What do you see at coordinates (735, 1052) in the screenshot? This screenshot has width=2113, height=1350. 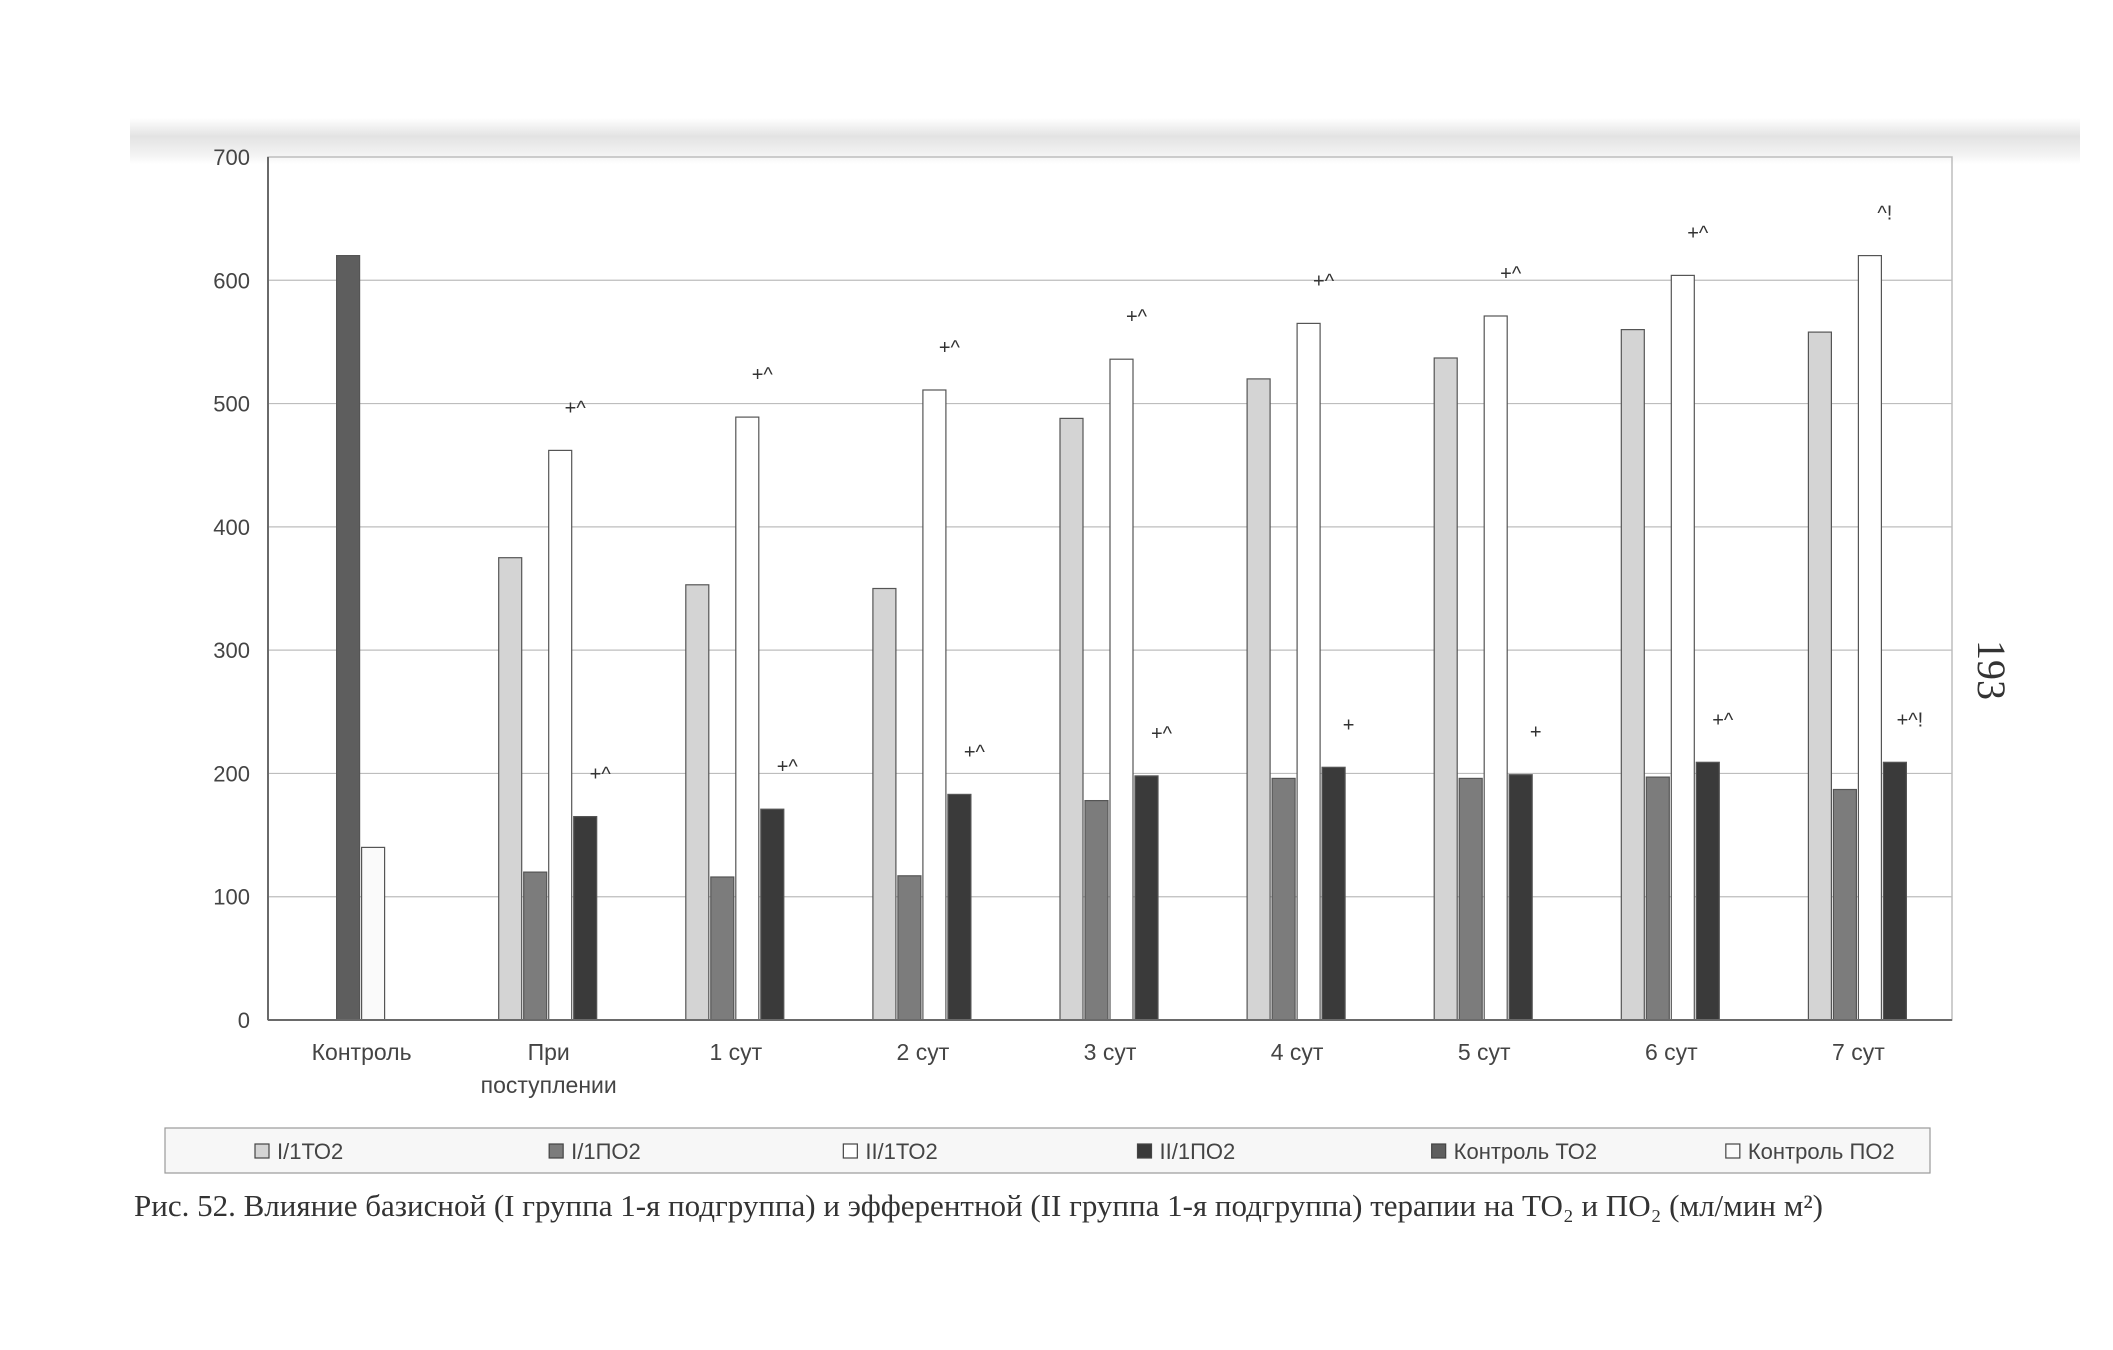 I see `x-tick-label-1 сут: 1 сут` at bounding box center [735, 1052].